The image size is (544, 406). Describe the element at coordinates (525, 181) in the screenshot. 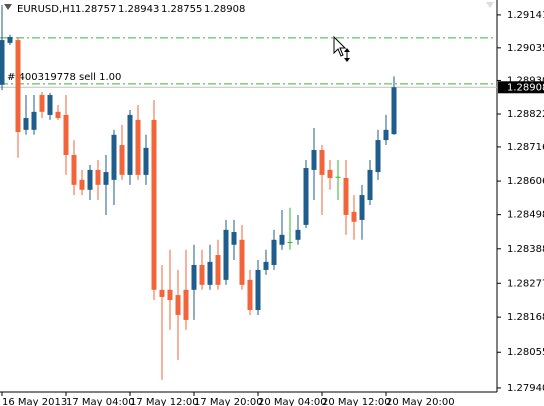

I see `y-tick-label: 1.28606` at that location.